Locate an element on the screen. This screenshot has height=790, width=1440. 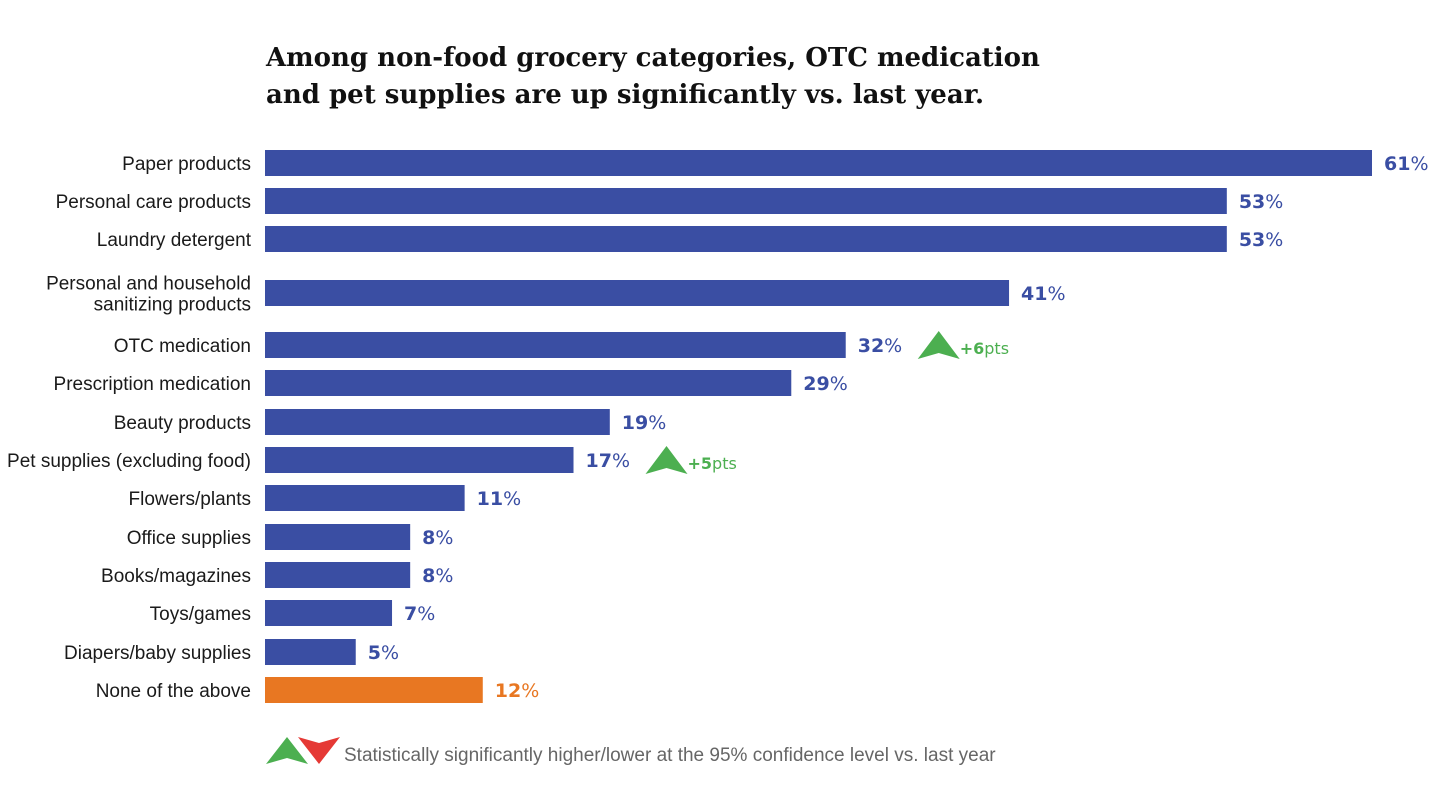
change-label: +5pts is located at coordinates (712, 463).